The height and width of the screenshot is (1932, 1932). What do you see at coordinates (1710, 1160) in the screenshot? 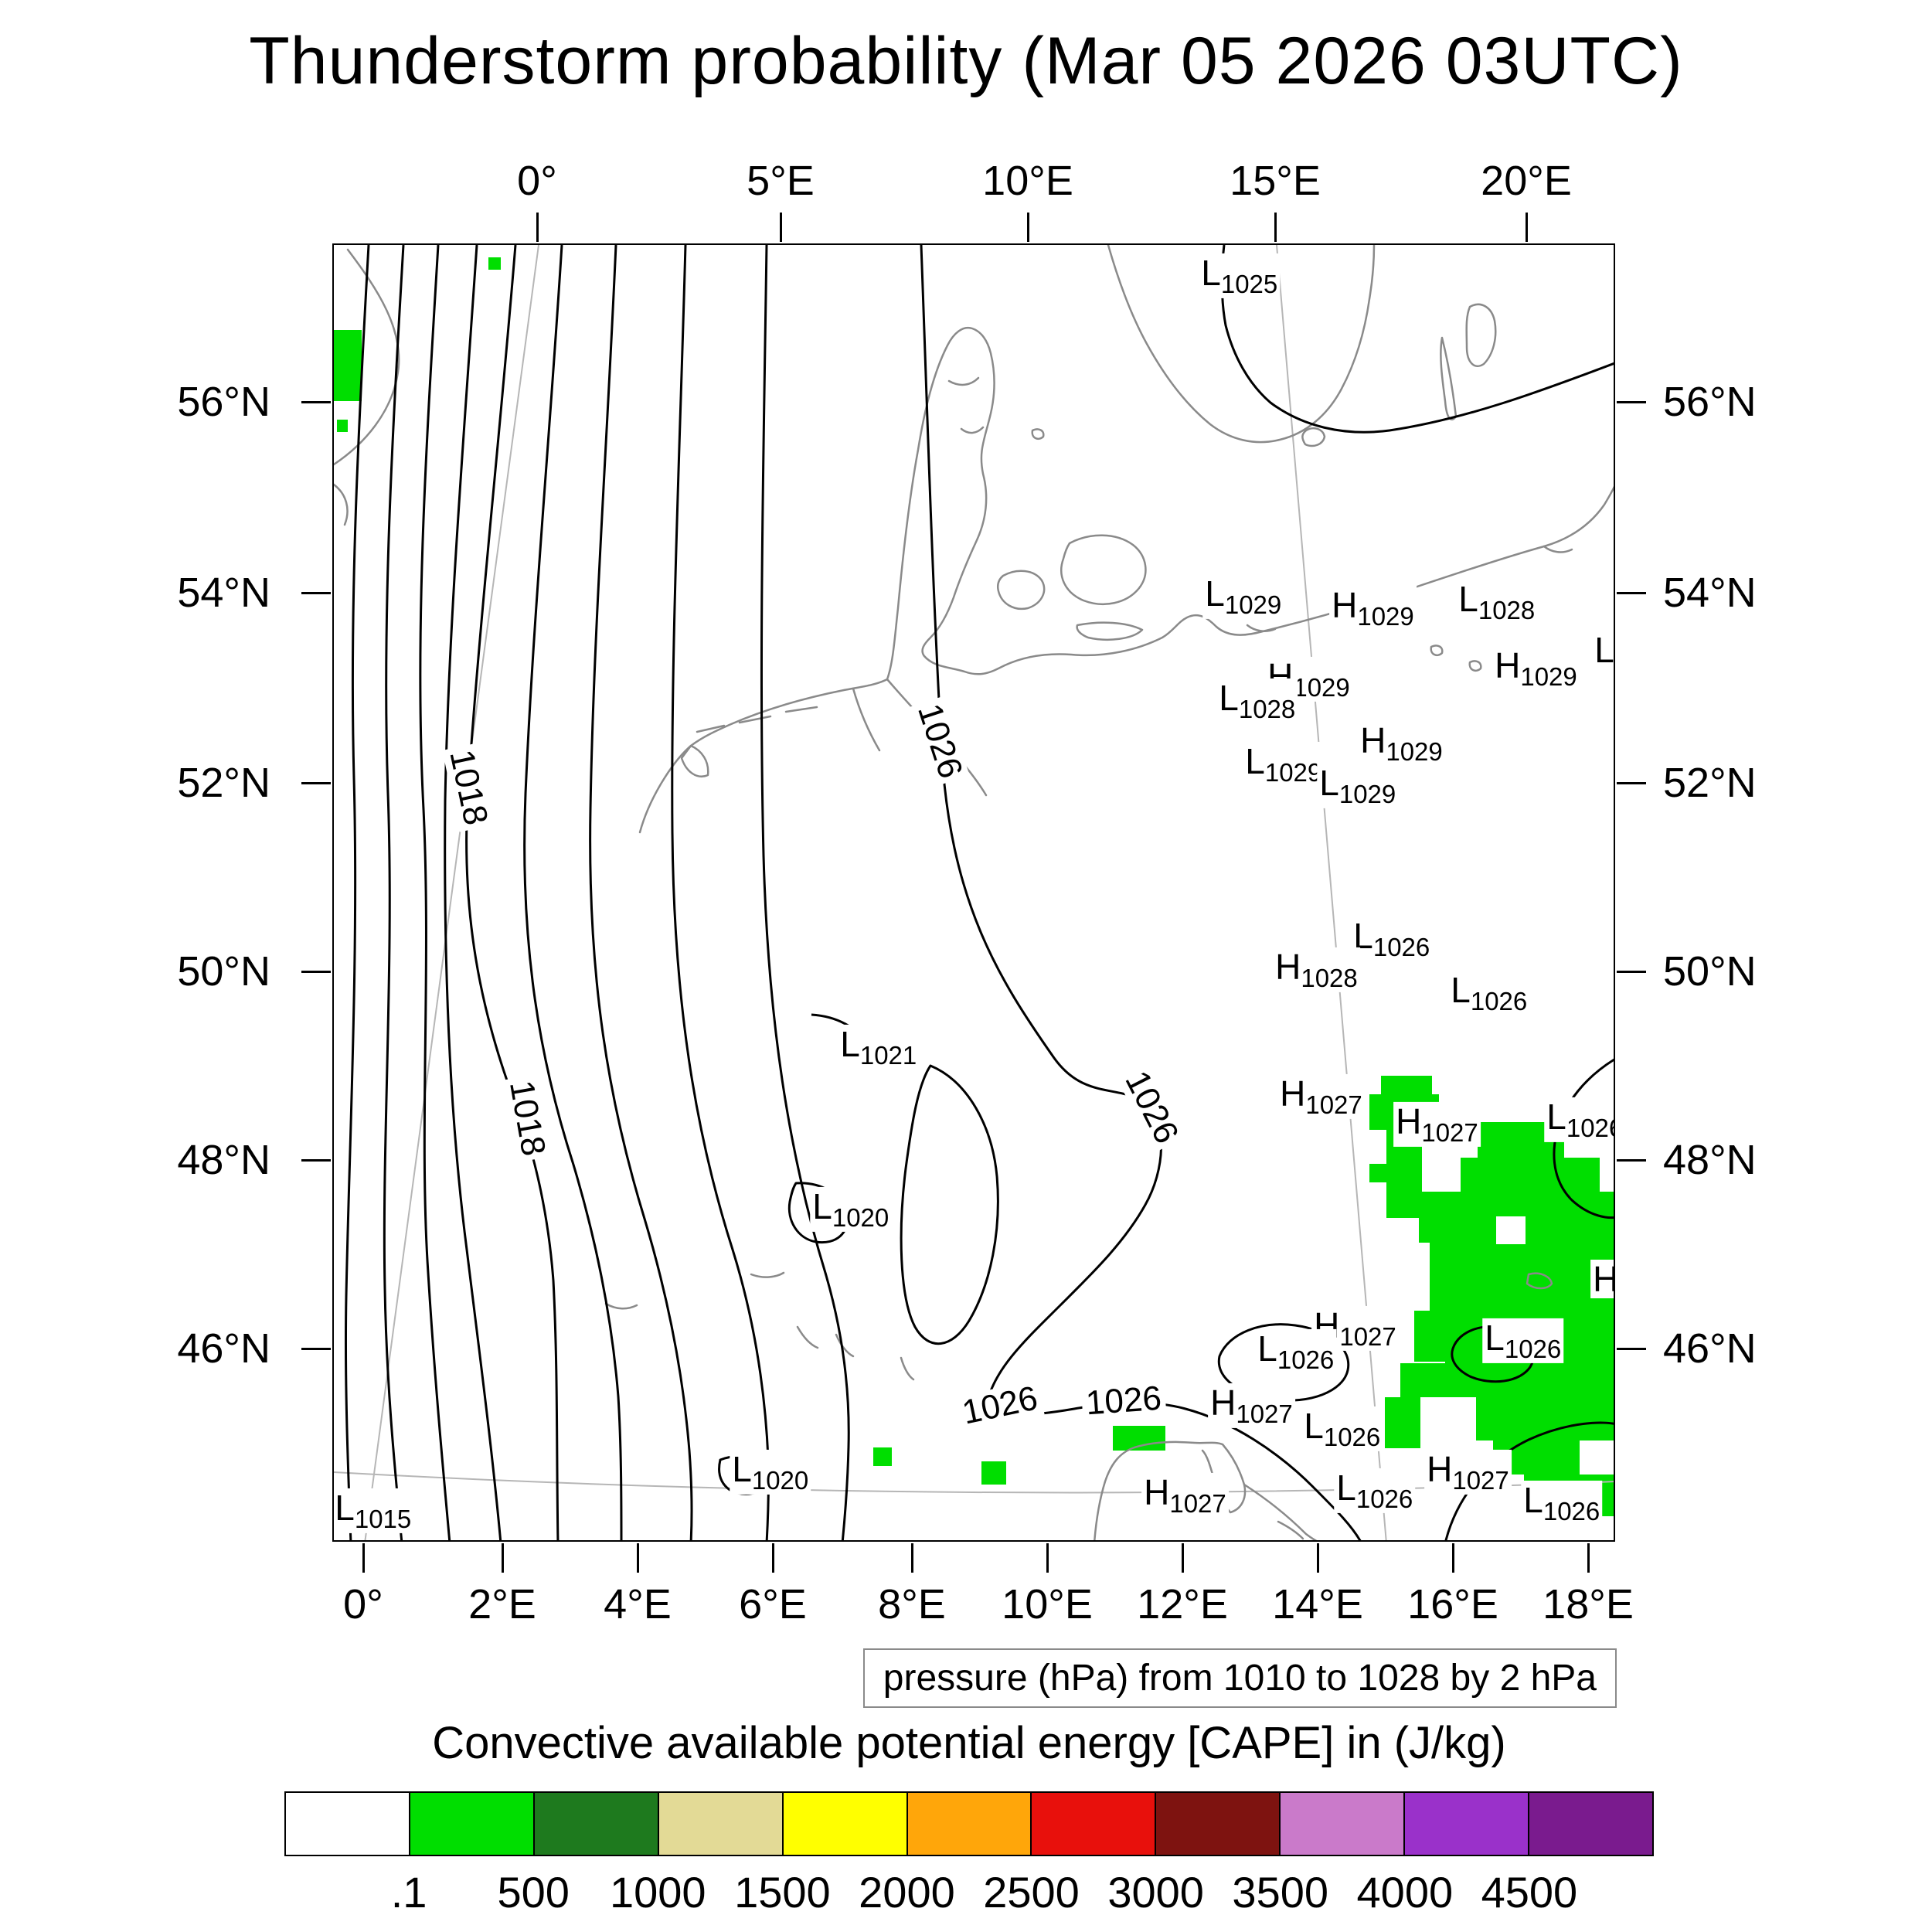
I see `right-axis-label: 48°N` at bounding box center [1710, 1160].